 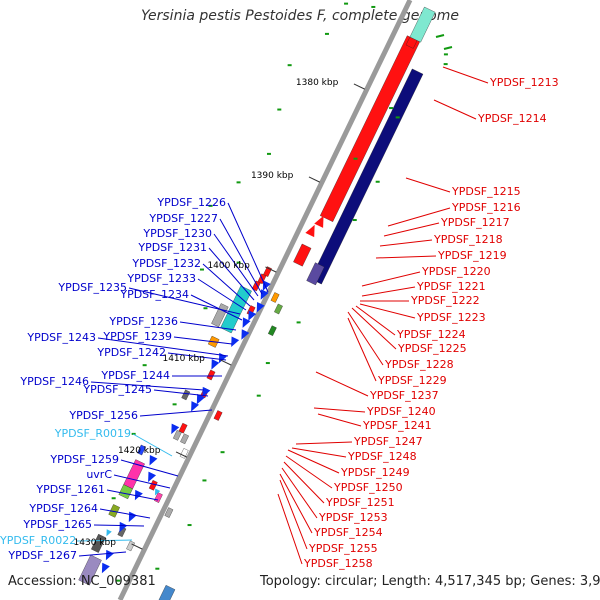 I want to click on gene-label-forward: YPDSF_1223, so click(x=451, y=317).